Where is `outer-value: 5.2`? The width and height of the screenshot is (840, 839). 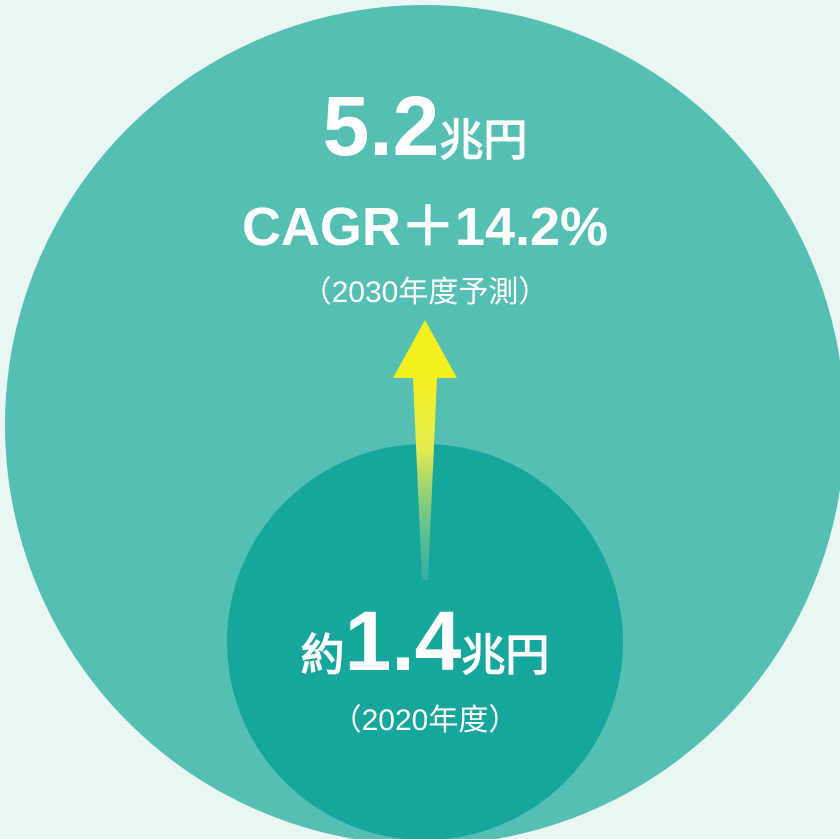 outer-value: 5.2 is located at coordinates (381, 126).